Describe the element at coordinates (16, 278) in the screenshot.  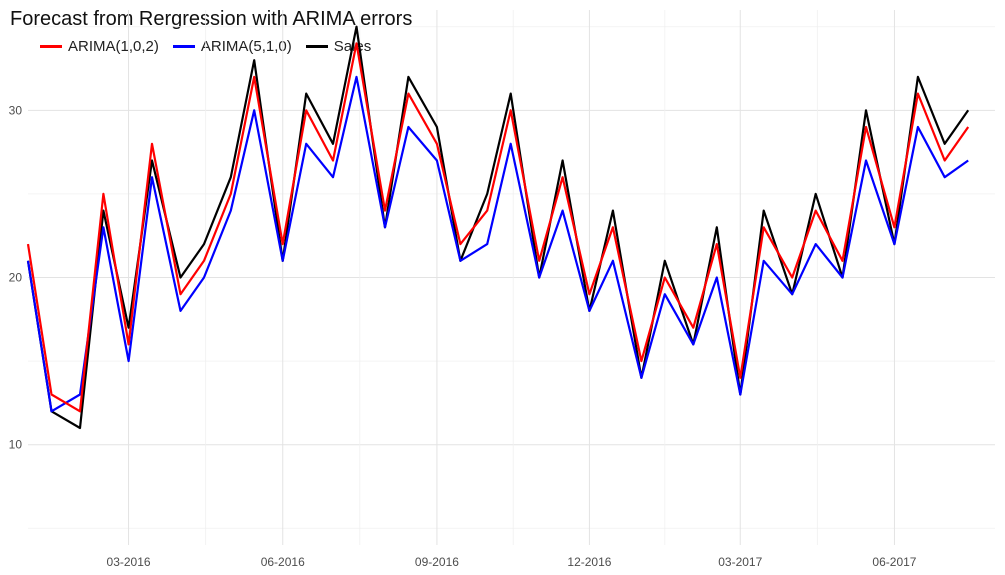
I see `y-tick-label: 20` at that location.